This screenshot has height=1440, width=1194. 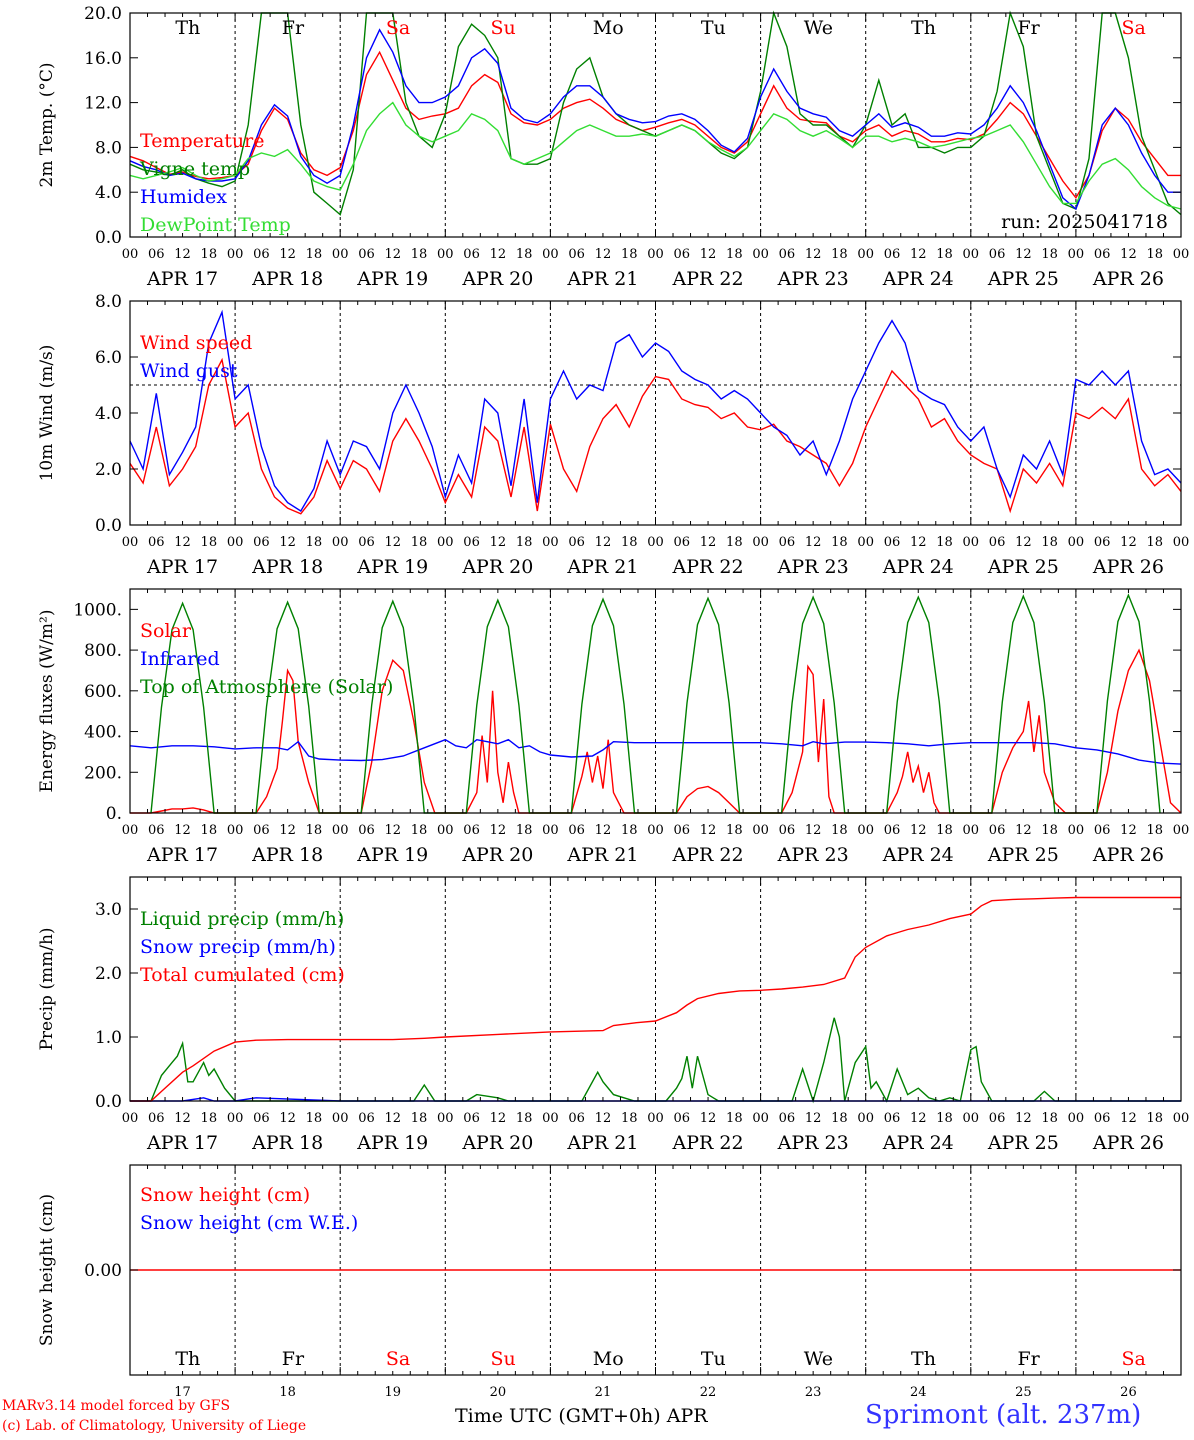 I want to click on day-number-label: 24, so click(x=918, y=1392).